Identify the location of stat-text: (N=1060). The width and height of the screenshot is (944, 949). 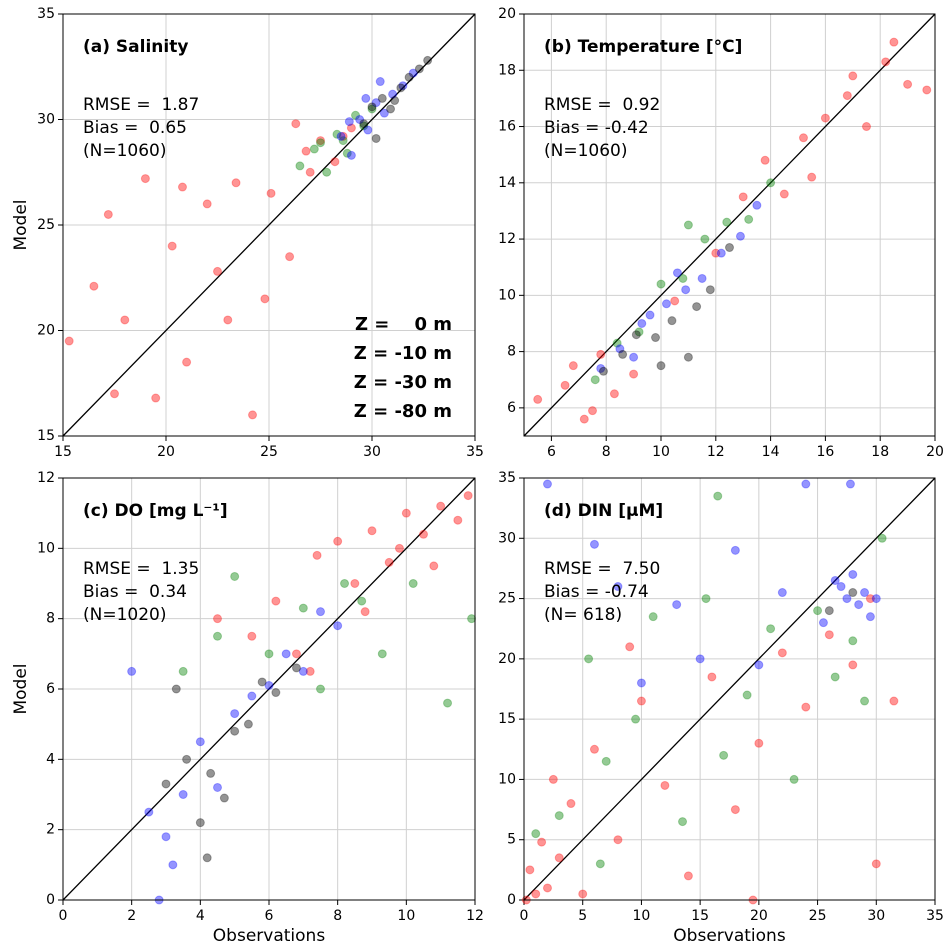
(586, 151).